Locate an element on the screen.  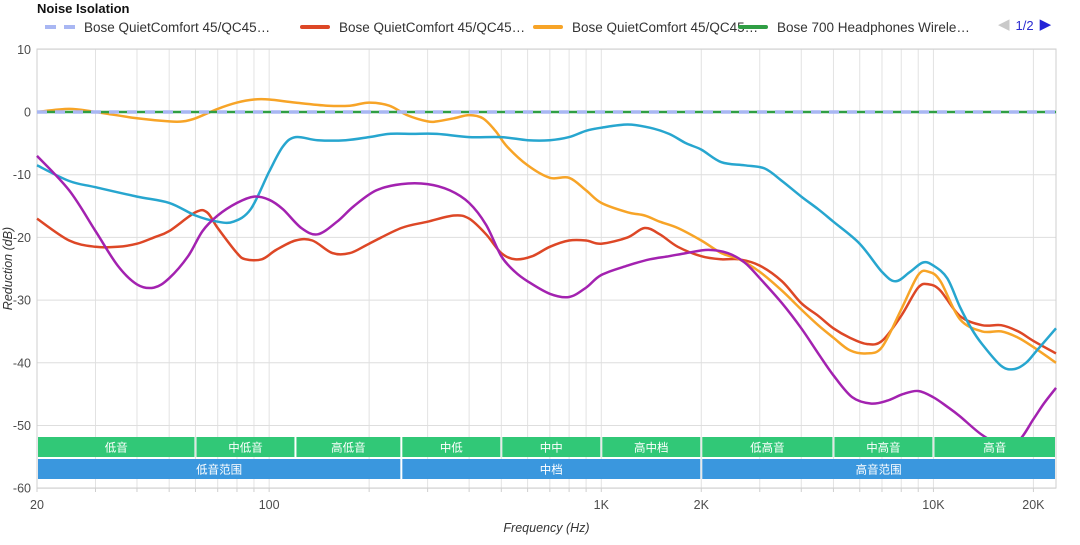
band-label: 中低 is located at coordinates (451, 448).